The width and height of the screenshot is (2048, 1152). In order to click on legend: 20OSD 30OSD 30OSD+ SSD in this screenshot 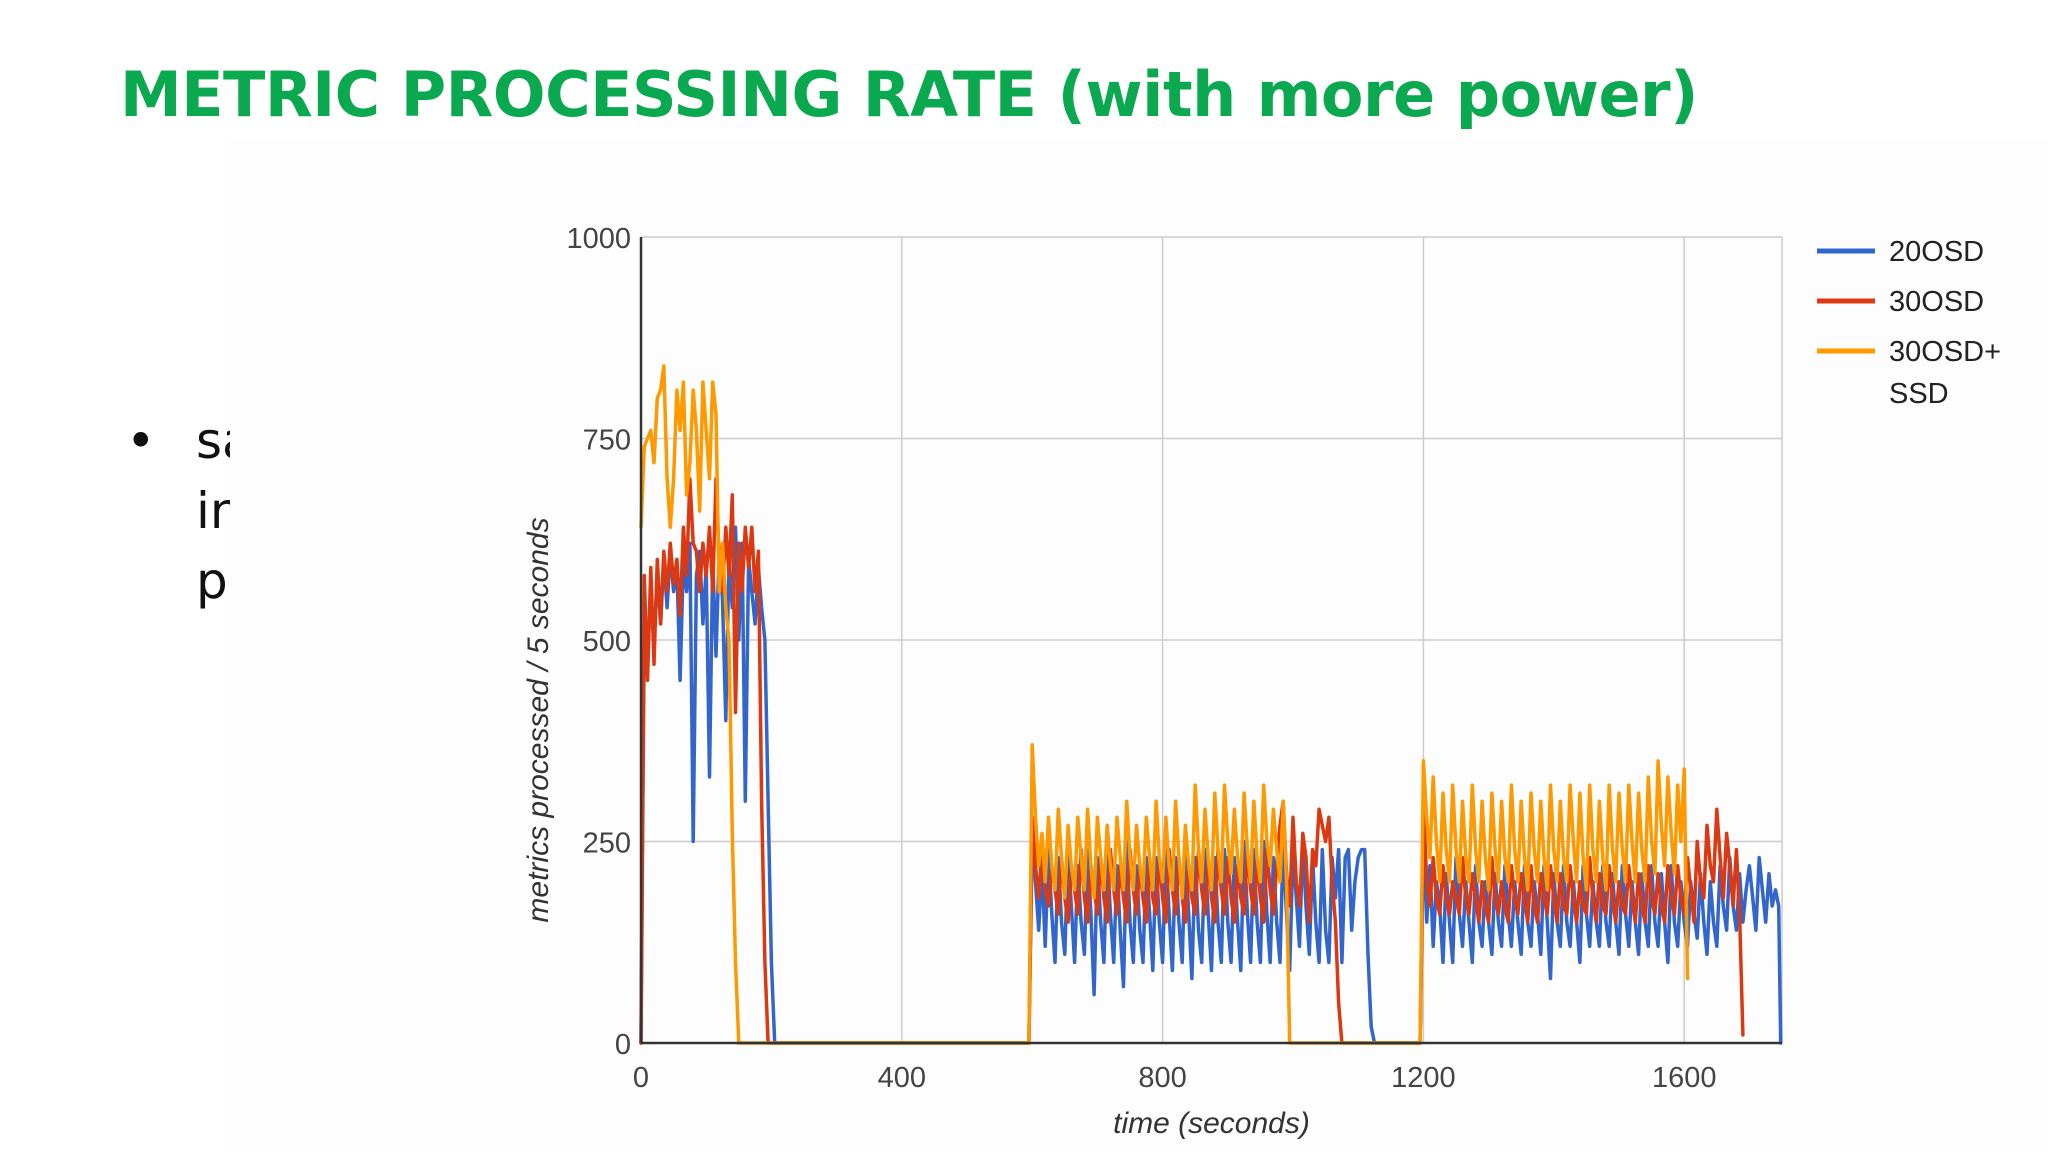, I will do `click(1909, 323)`.